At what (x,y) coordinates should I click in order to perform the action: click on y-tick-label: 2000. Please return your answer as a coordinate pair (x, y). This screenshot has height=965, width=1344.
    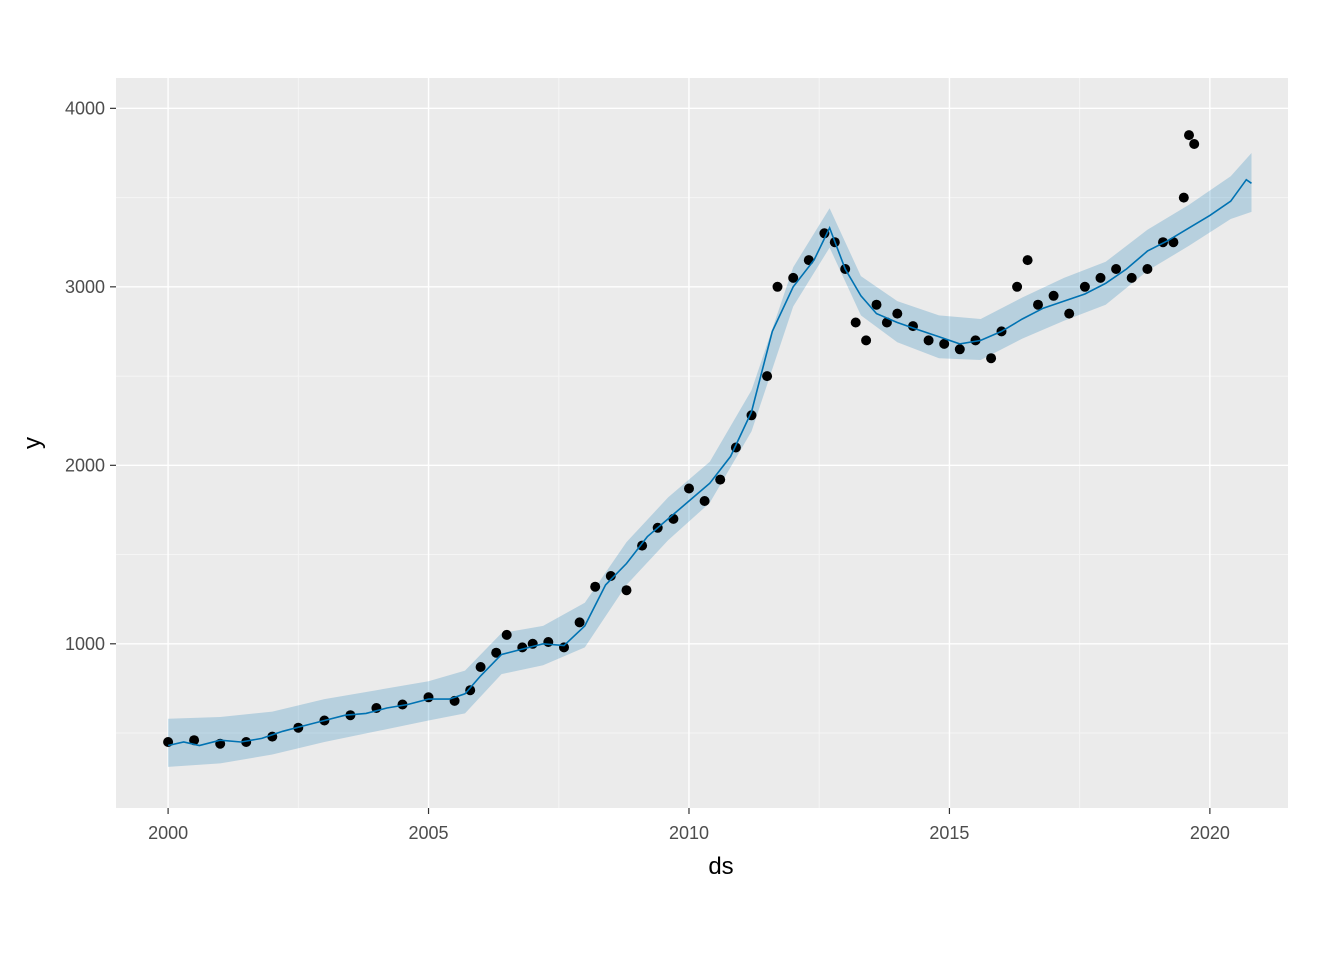
    Looking at the image, I should click on (85, 465).